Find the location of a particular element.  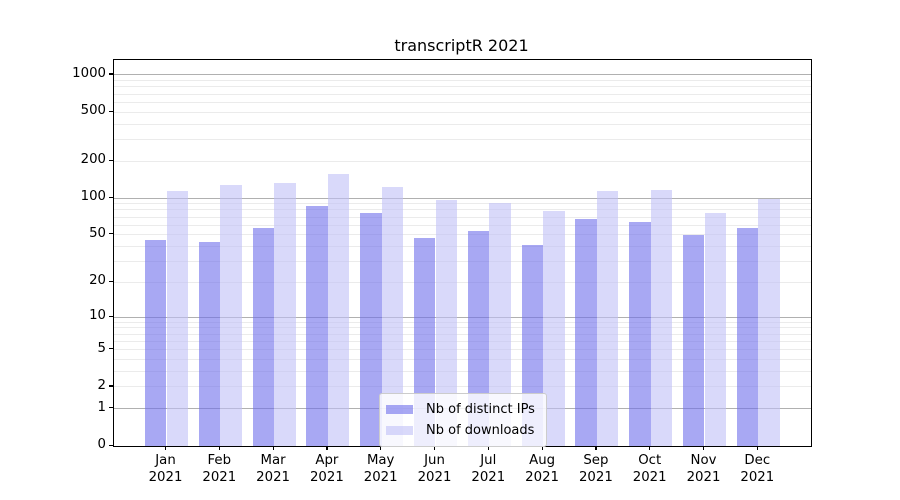

bar-ips-feb is located at coordinates (209, 343).